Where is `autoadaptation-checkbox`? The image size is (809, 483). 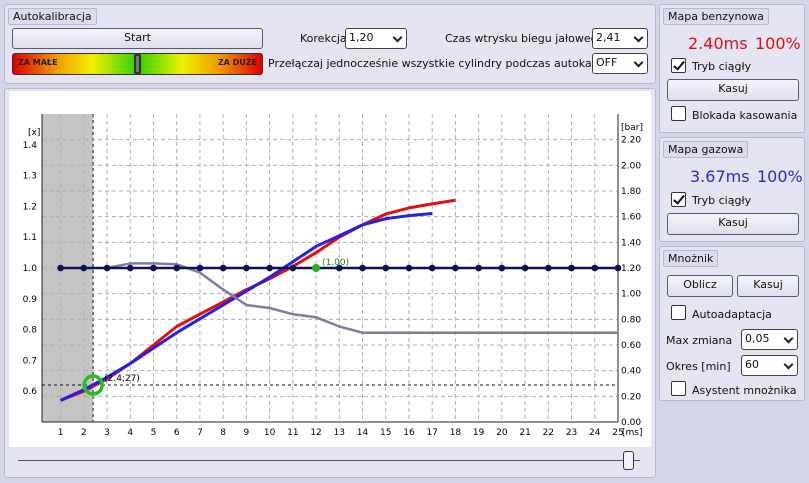
autoadaptation-checkbox is located at coordinates (678, 312).